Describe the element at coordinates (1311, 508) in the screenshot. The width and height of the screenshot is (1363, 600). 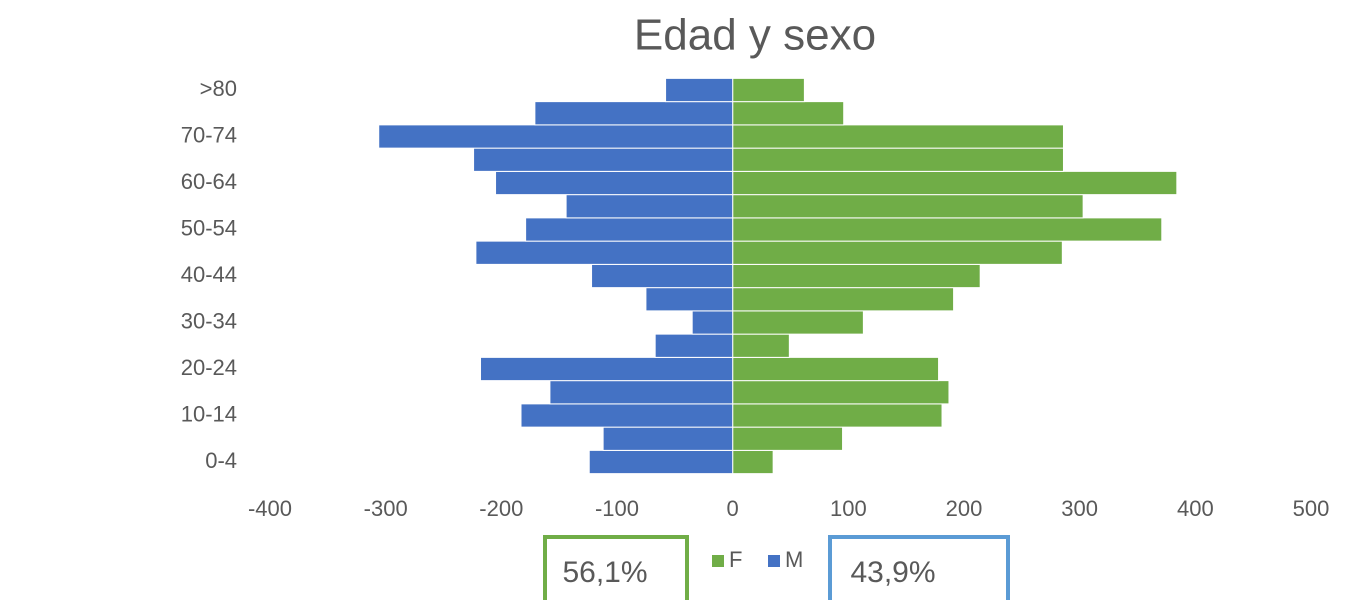
I see `x-tick-label: 500` at that location.